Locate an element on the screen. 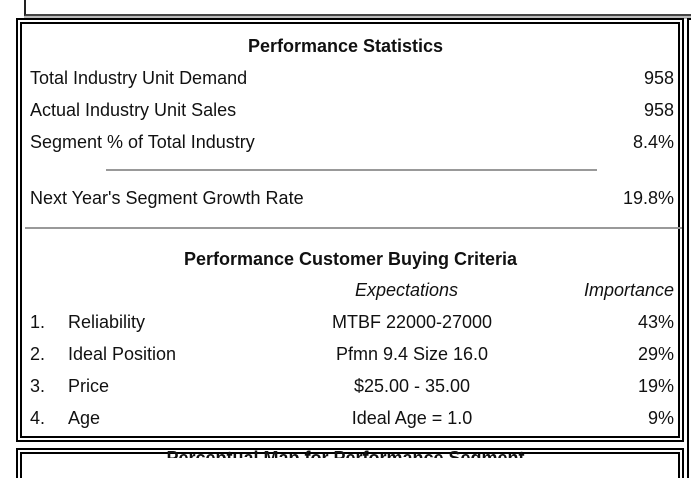 This screenshot has width=691, height=478. stat-label-sales: Actual Industry Unit Sales is located at coordinates (133, 110).